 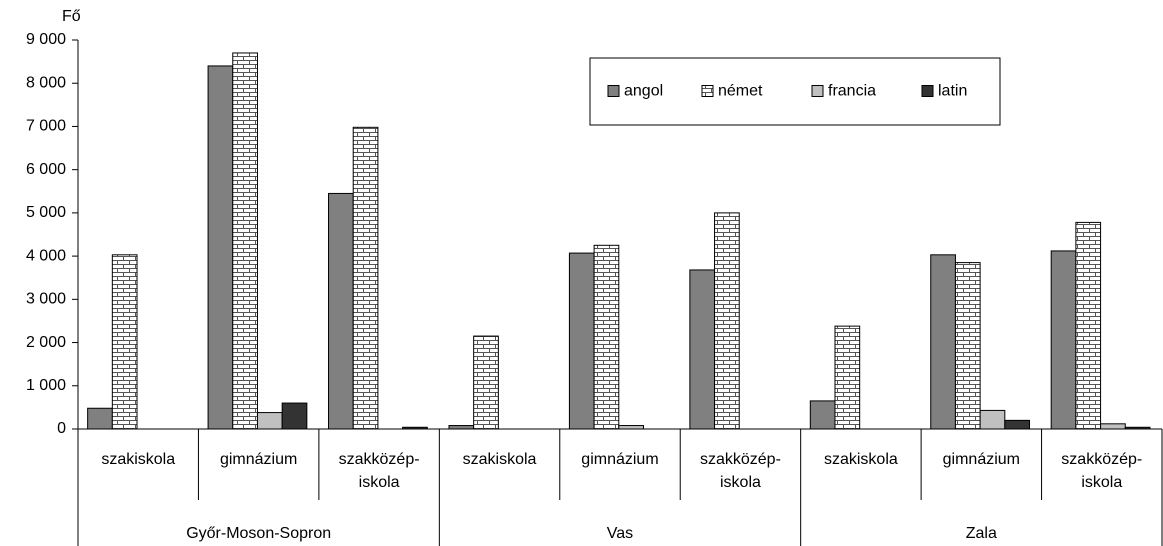 I want to click on y-tick-label: 3 000, so click(x=46, y=299).